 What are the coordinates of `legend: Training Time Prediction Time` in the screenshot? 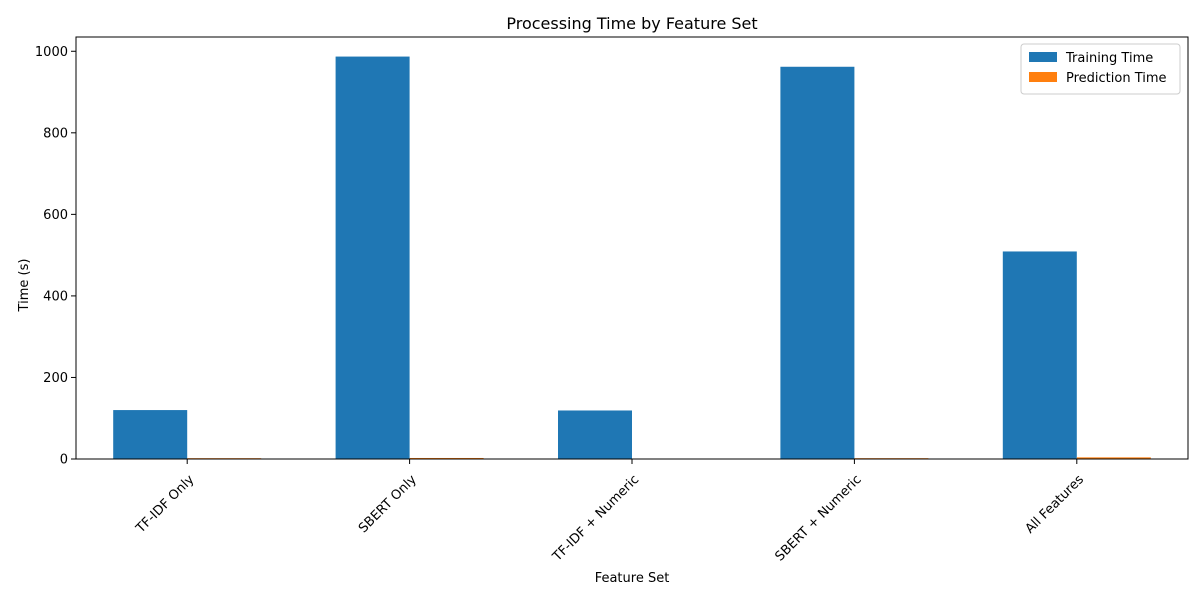 It's located at (1100, 69).